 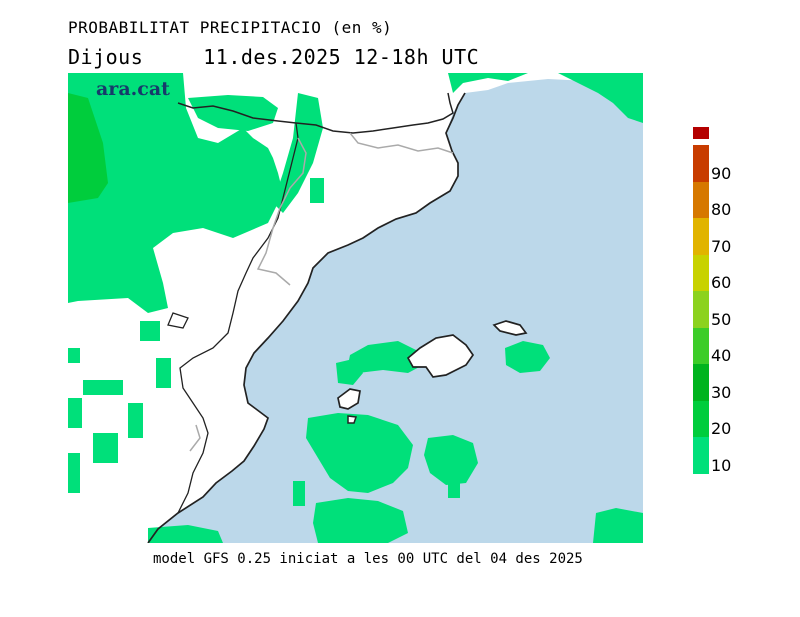 I want to click on island-ibiza, so click(x=349, y=399).